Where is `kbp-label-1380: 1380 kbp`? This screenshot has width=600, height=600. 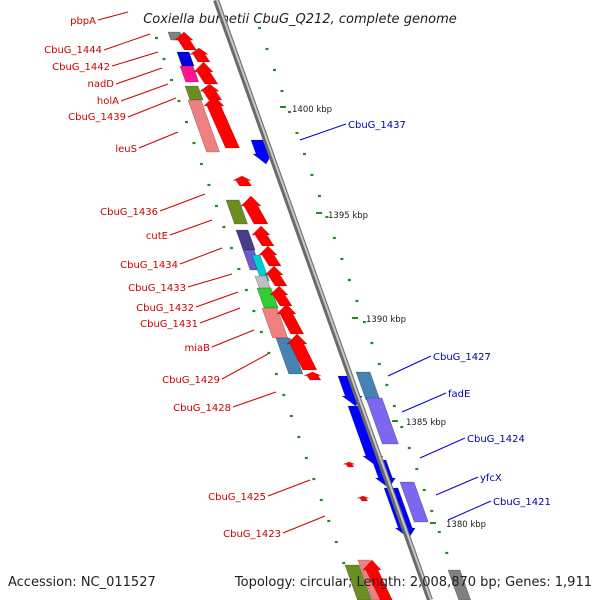 kbp-label-1380: 1380 kbp is located at coordinates (466, 525).